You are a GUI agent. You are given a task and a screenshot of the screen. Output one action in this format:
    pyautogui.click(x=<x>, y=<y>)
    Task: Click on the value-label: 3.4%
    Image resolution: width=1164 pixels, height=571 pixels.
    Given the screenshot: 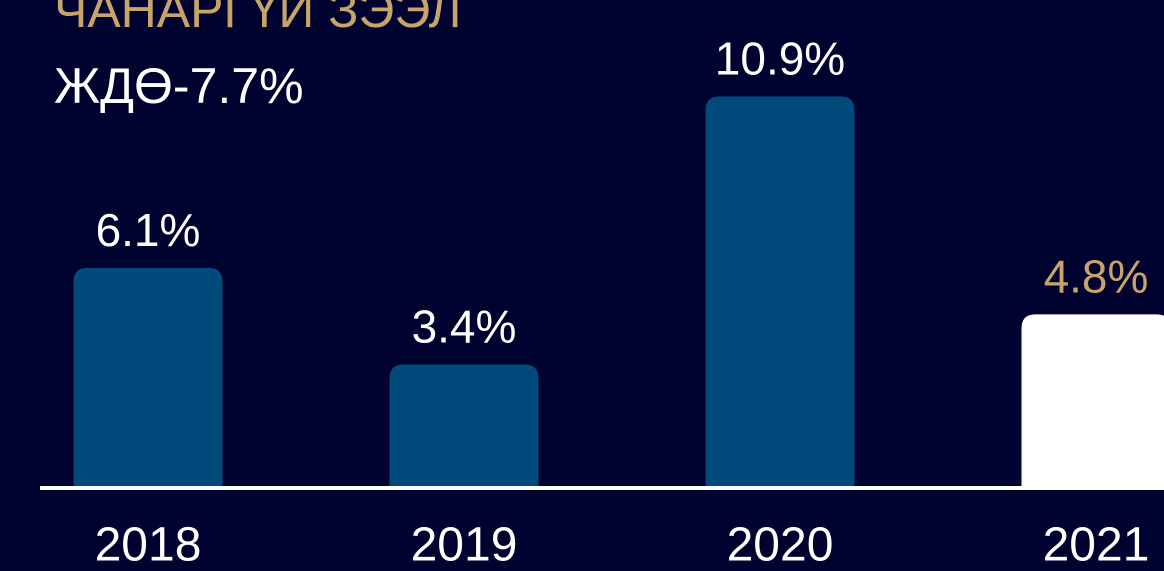 What is the action you would take?
    pyautogui.click(x=464, y=327)
    